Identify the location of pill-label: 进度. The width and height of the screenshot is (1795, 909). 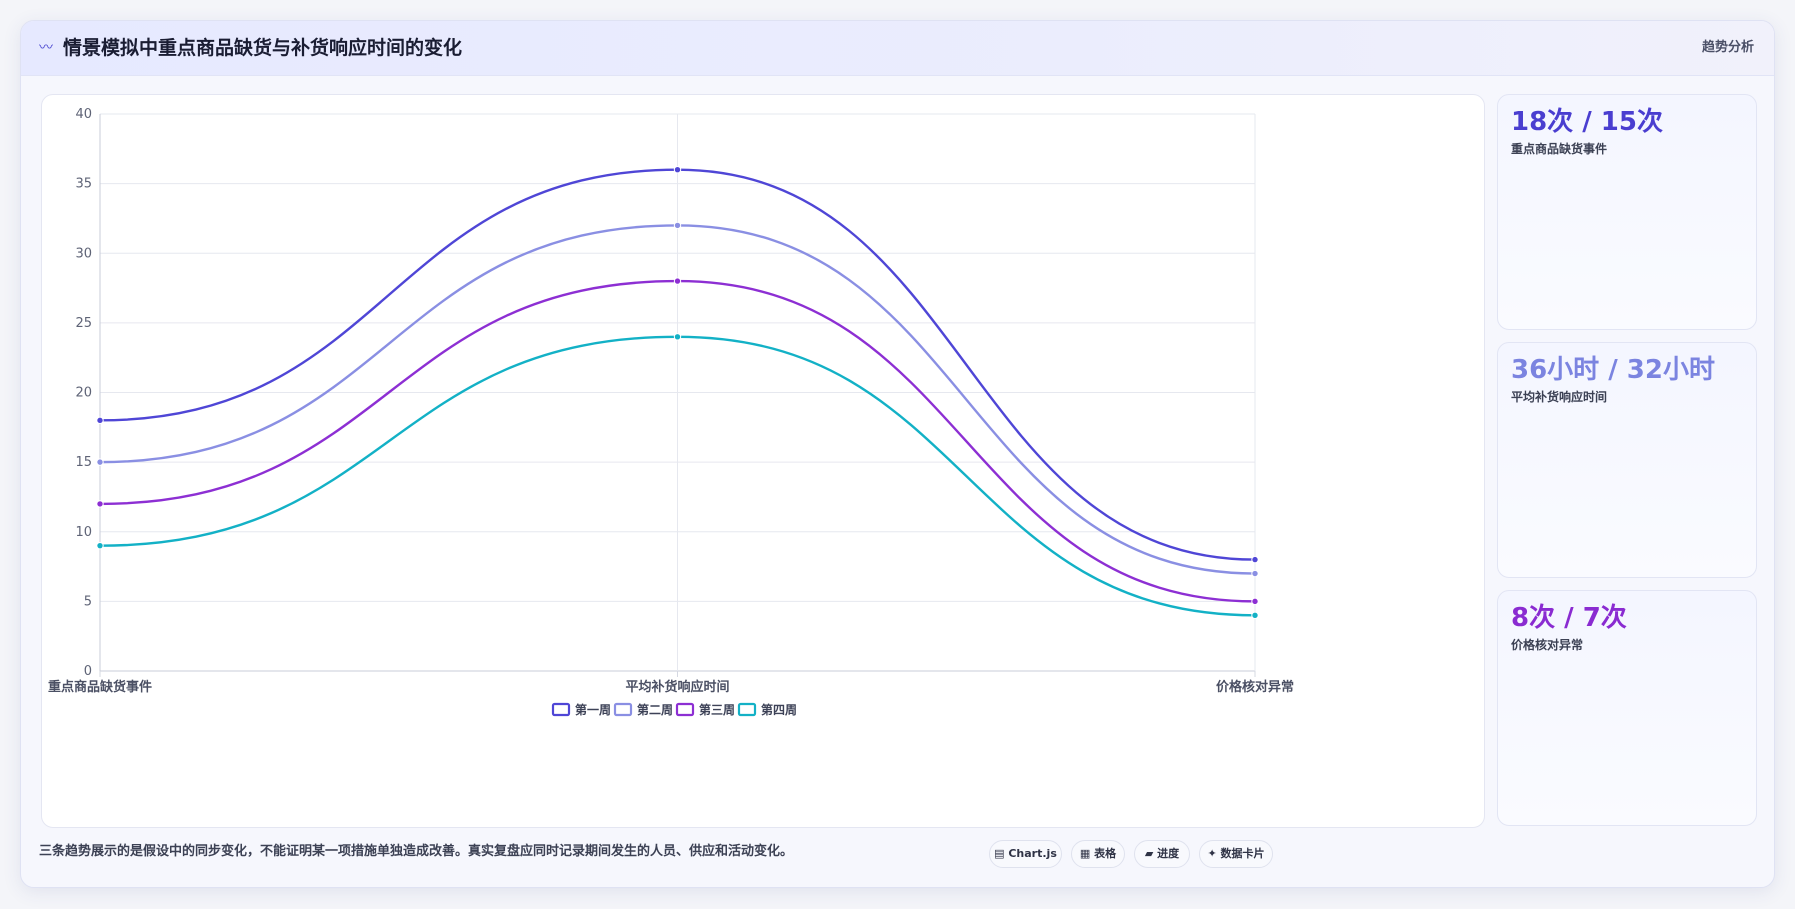
(1168, 853).